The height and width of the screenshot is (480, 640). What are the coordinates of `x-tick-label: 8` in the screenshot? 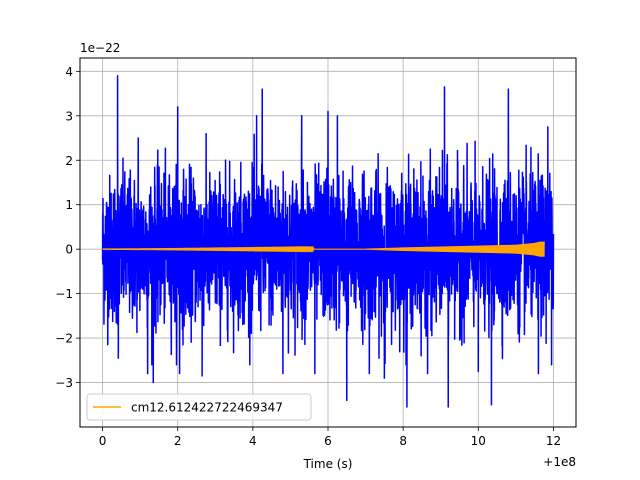 It's located at (403, 441).